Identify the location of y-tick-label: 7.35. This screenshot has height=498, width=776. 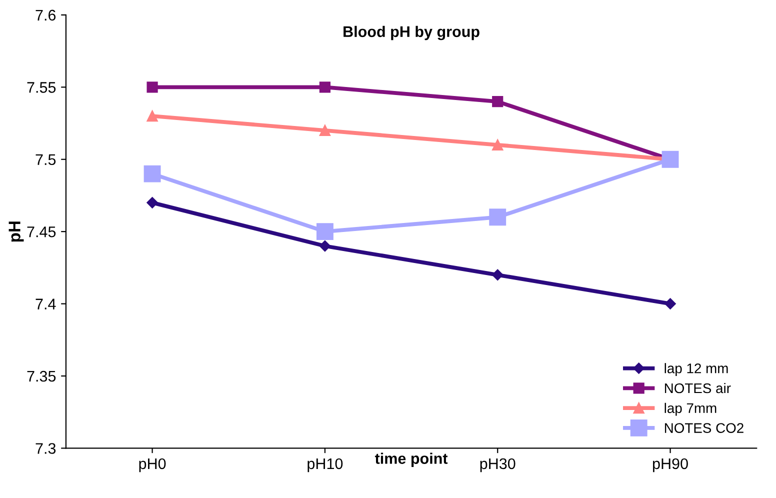
(41, 376).